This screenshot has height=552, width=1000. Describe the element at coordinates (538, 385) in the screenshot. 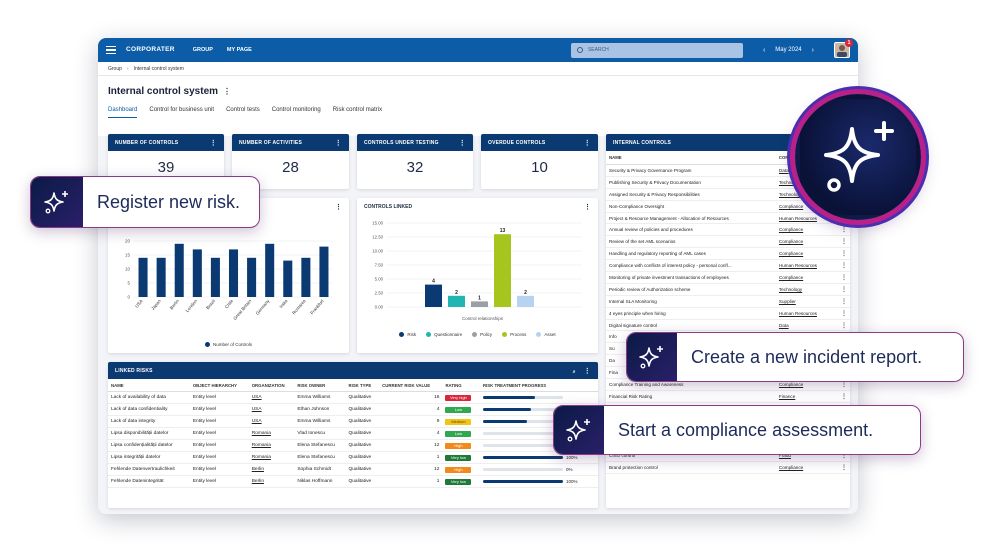

I see `column-header: RISK TREATMENT PROGRESS` at that location.